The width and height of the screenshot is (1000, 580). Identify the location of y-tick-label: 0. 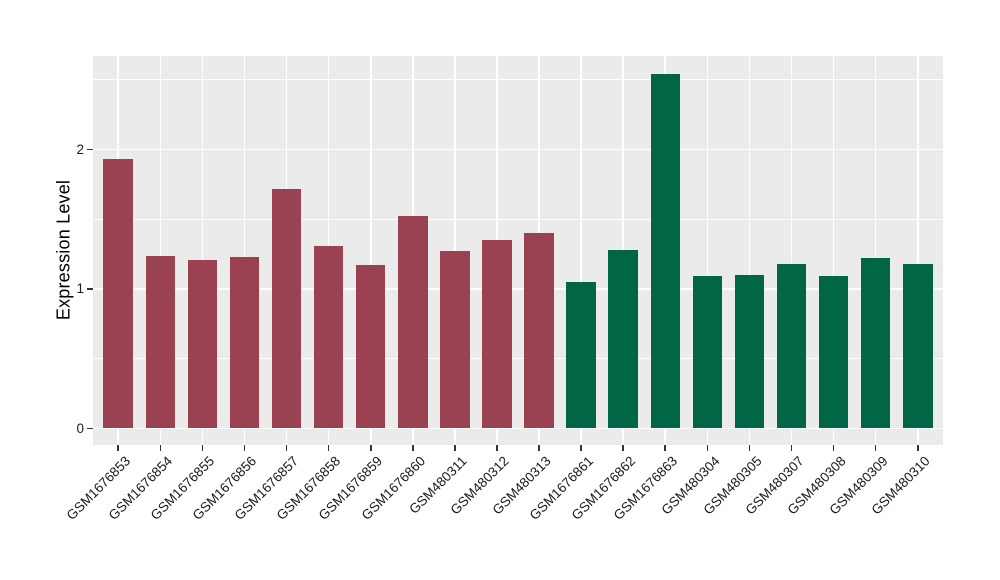
(80, 428).